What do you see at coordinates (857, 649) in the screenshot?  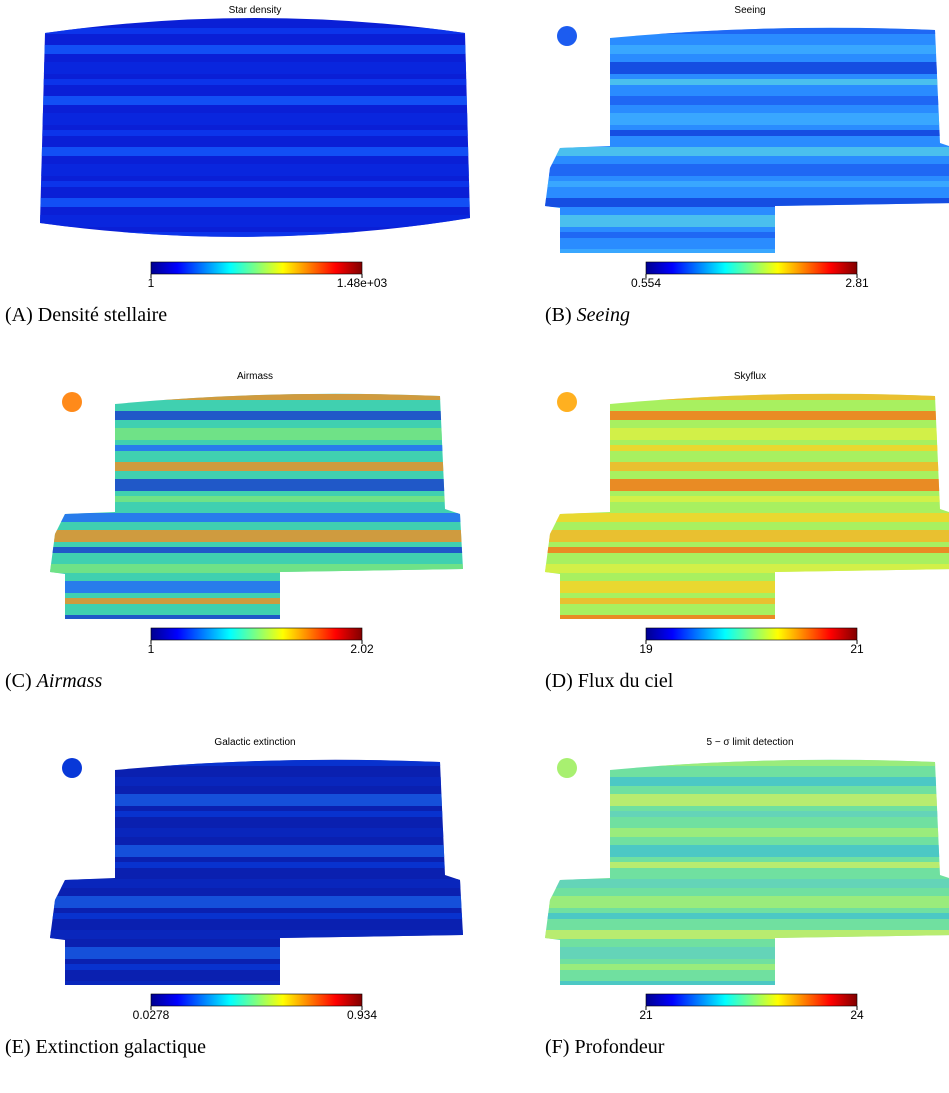 I see `colorbar-max: 21` at bounding box center [857, 649].